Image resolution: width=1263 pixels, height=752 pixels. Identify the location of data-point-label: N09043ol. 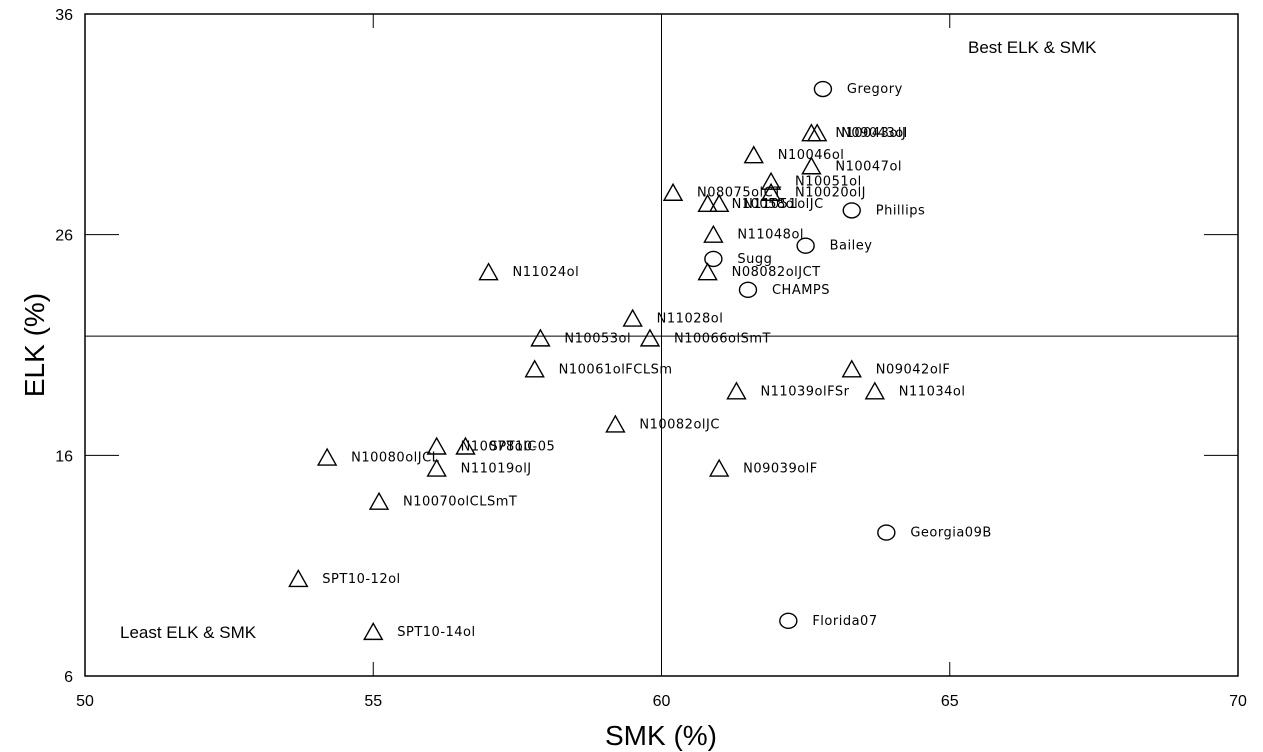
(874, 133).